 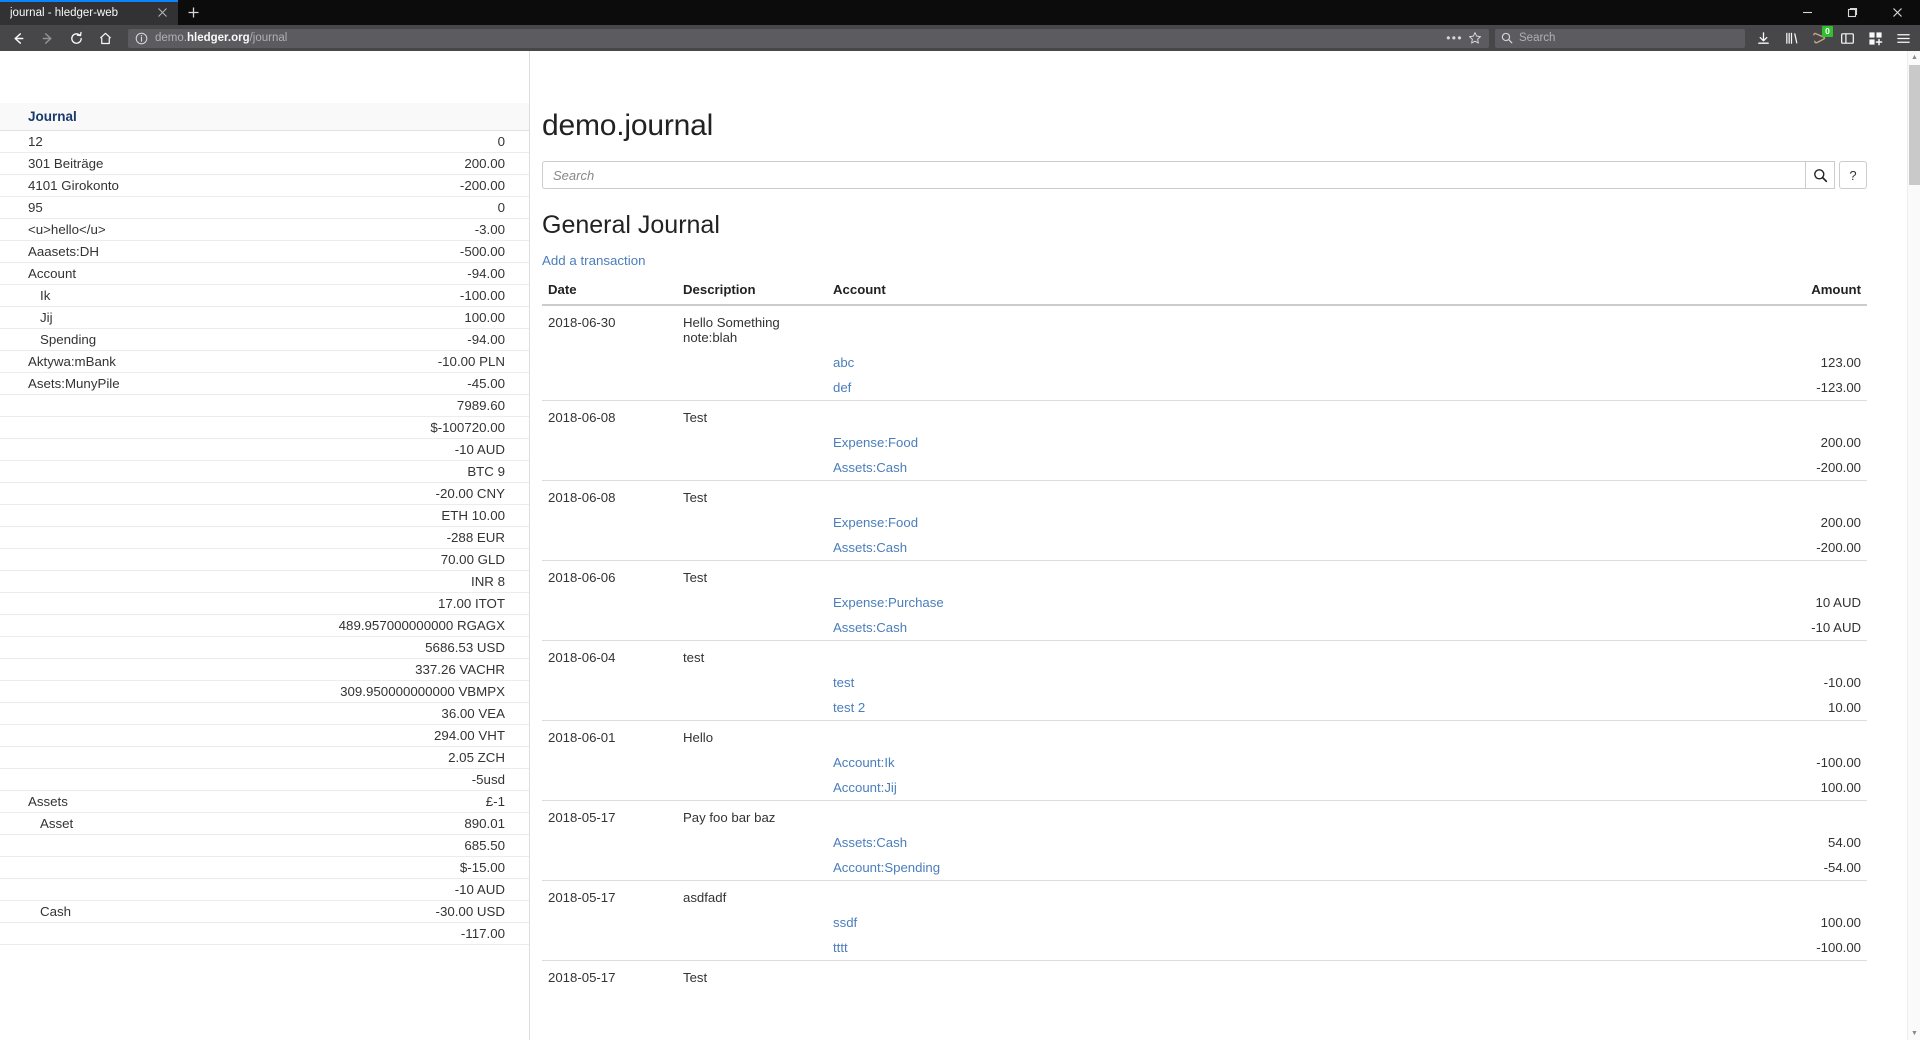 What do you see at coordinates (264, 362) in the screenshot?
I see `account-row: Aktywa:mBank -10.00 PLN` at bounding box center [264, 362].